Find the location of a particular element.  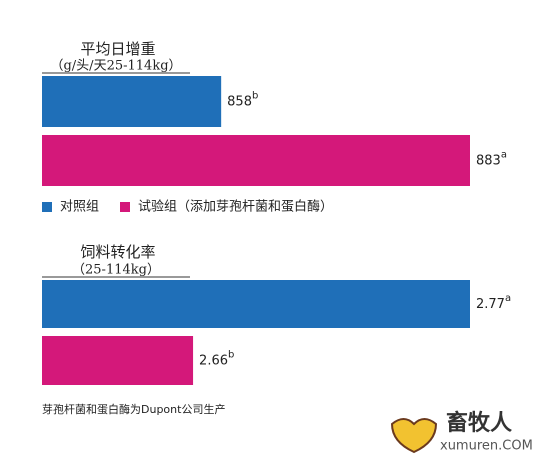

watermark-site: xumuren.COM is located at coordinates (486, 446).